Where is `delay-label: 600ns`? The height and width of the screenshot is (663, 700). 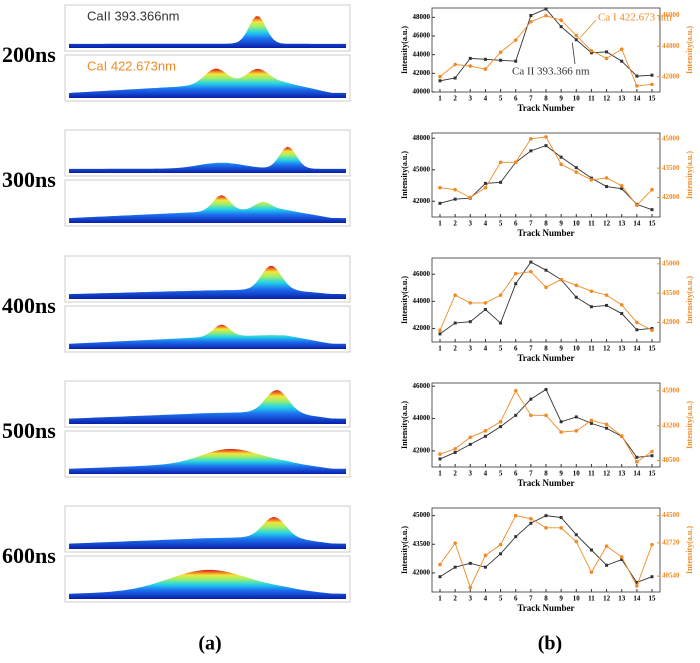 delay-label: 600ns is located at coordinates (29, 555).